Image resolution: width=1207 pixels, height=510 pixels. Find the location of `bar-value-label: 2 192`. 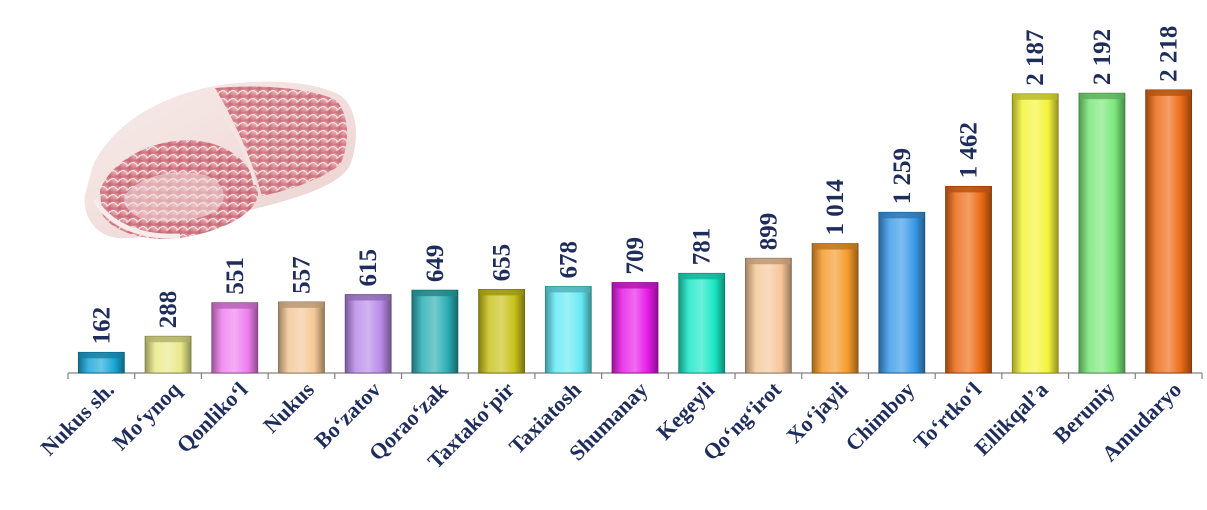

bar-value-label: 2 192 is located at coordinates (1102, 57).